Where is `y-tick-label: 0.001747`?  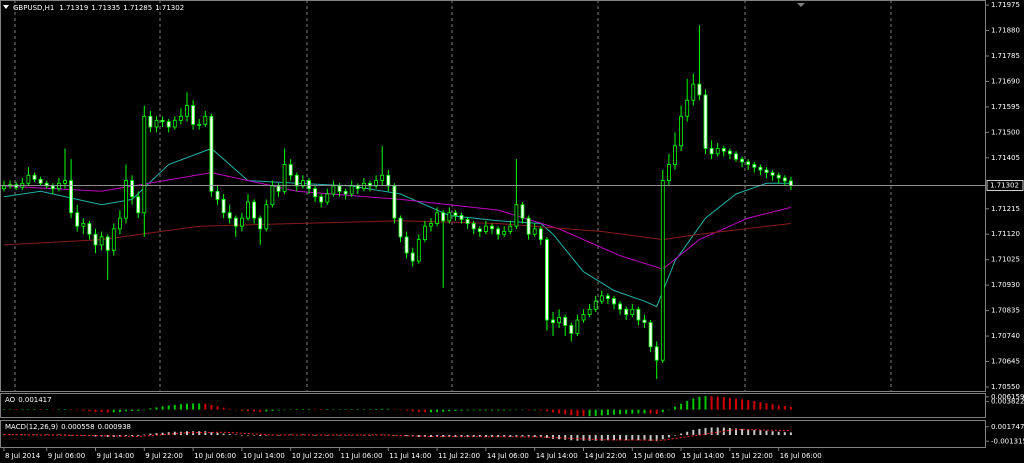
y-tick-label: 0.001747 is located at coordinates (1007, 427).